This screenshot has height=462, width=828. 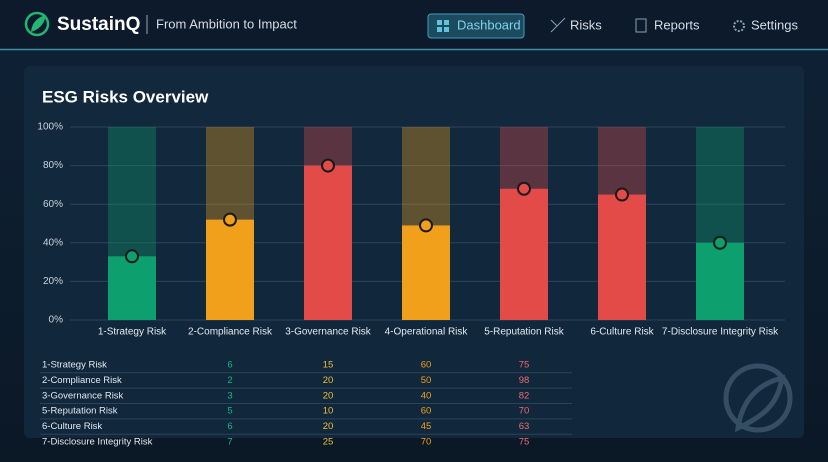 What do you see at coordinates (720, 332) in the screenshot?
I see `x-tick-label: 7-Disclosure Integrity Risk` at bounding box center [720, 332].